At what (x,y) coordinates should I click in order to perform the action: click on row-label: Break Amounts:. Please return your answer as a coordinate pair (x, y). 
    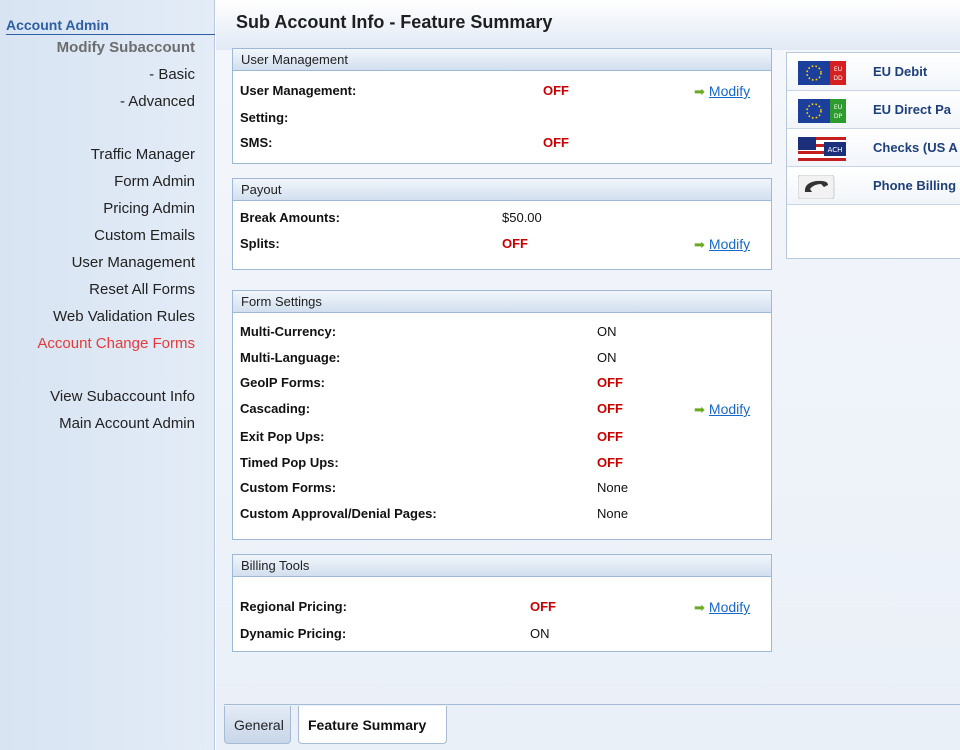
    Looking at the image, I should click on (290, 217).